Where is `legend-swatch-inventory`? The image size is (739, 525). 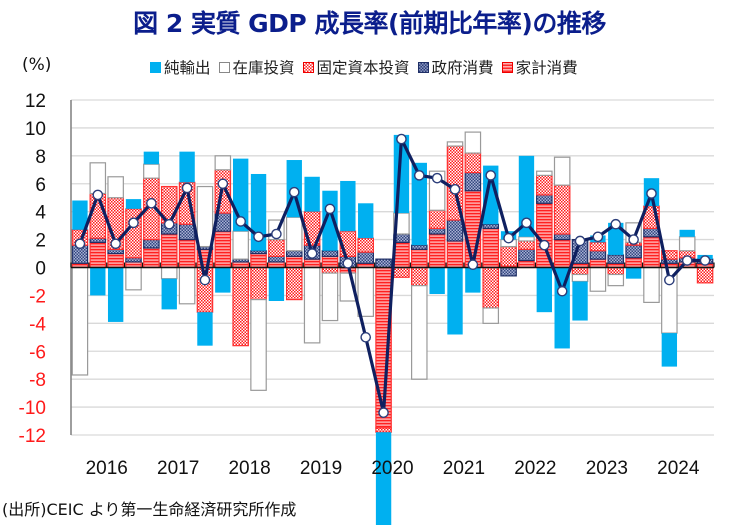 legend-swatch-inventory is located at coordinates (224, 67).